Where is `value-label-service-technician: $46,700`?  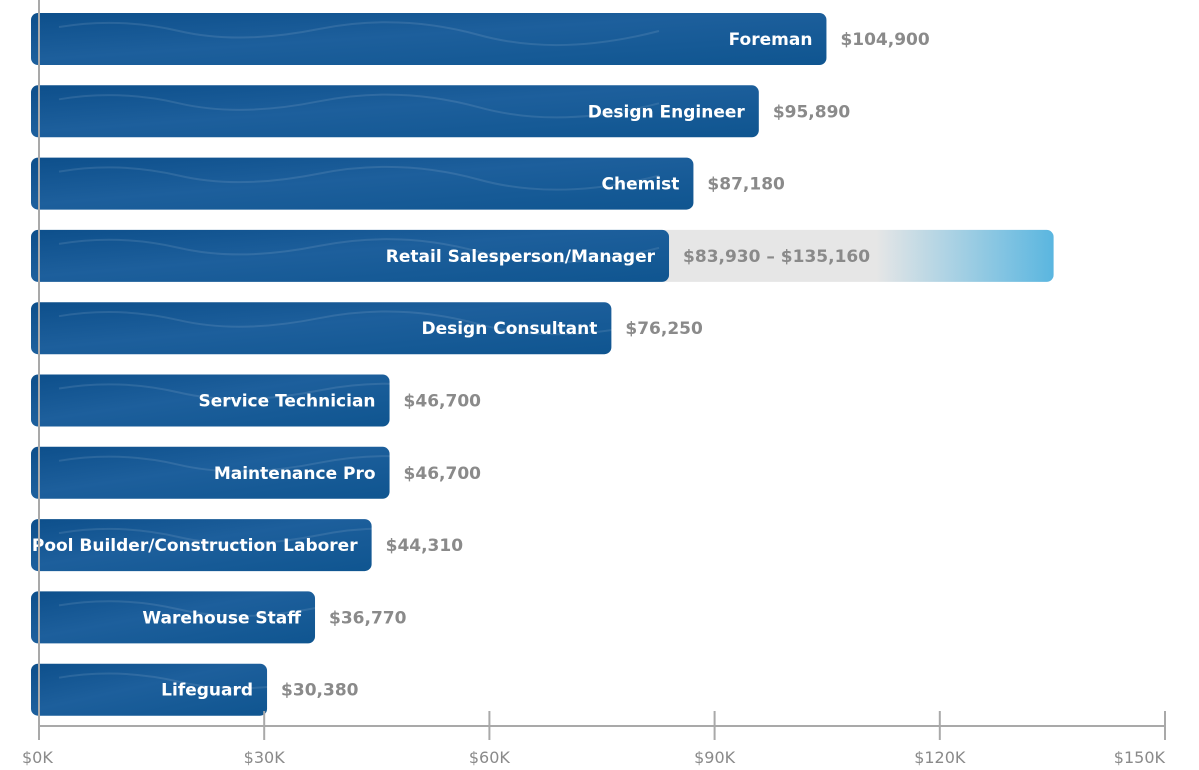 value-label-service-technician: $46,700 is located at coordinates (443, 402).